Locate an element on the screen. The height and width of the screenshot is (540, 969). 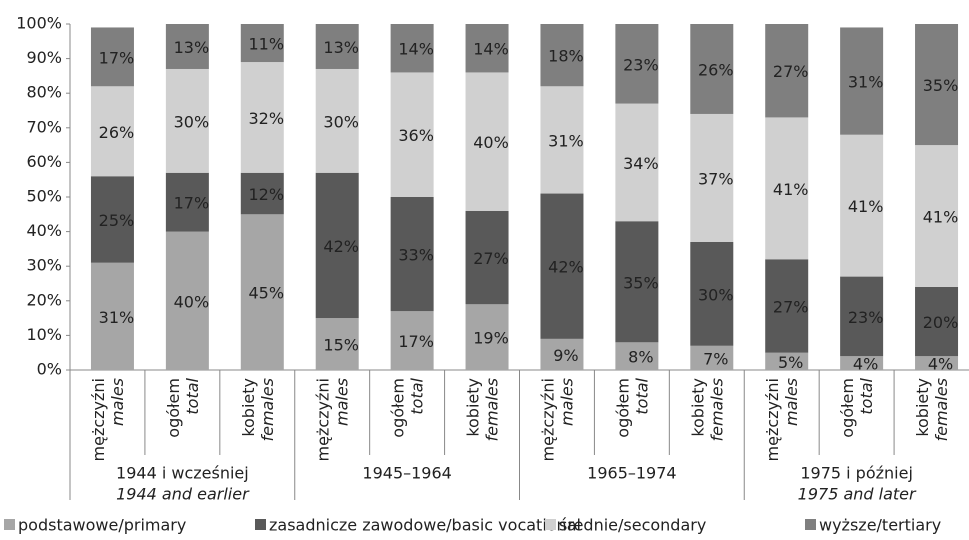
y-tick-label: 100% is located at coordinates (39, 23).